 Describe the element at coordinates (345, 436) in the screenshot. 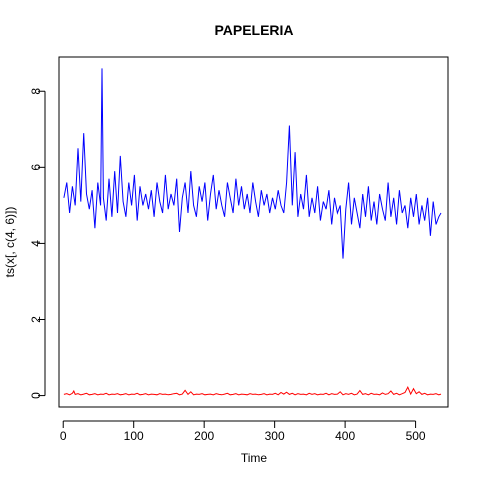

I see `x-tick-label: 400` at that location.